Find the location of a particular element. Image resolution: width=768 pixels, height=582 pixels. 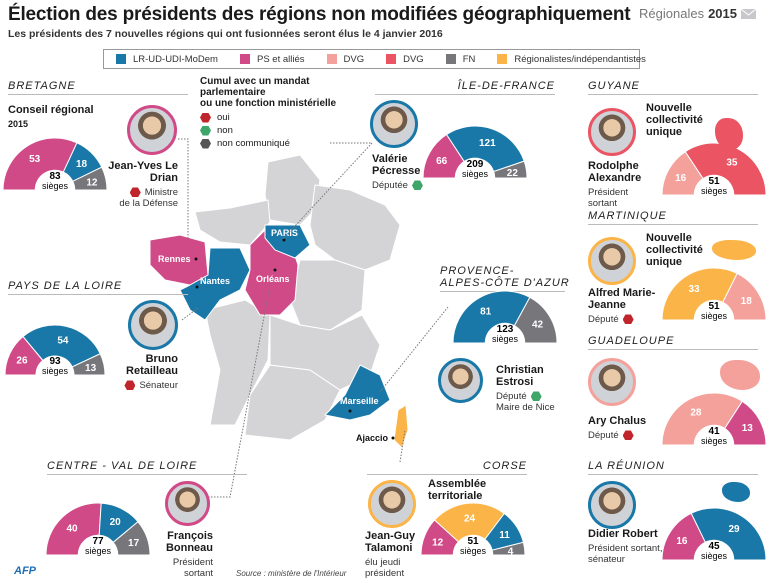

seat-slice-label: 11 is located at coordinates (504, 535).